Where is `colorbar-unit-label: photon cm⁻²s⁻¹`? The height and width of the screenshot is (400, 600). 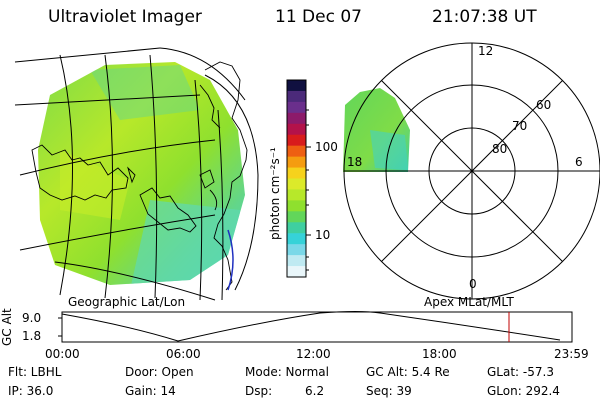
colorbar-unit-label: photon cm⁻²s⁻¹ is located at coordinates (275, 193).